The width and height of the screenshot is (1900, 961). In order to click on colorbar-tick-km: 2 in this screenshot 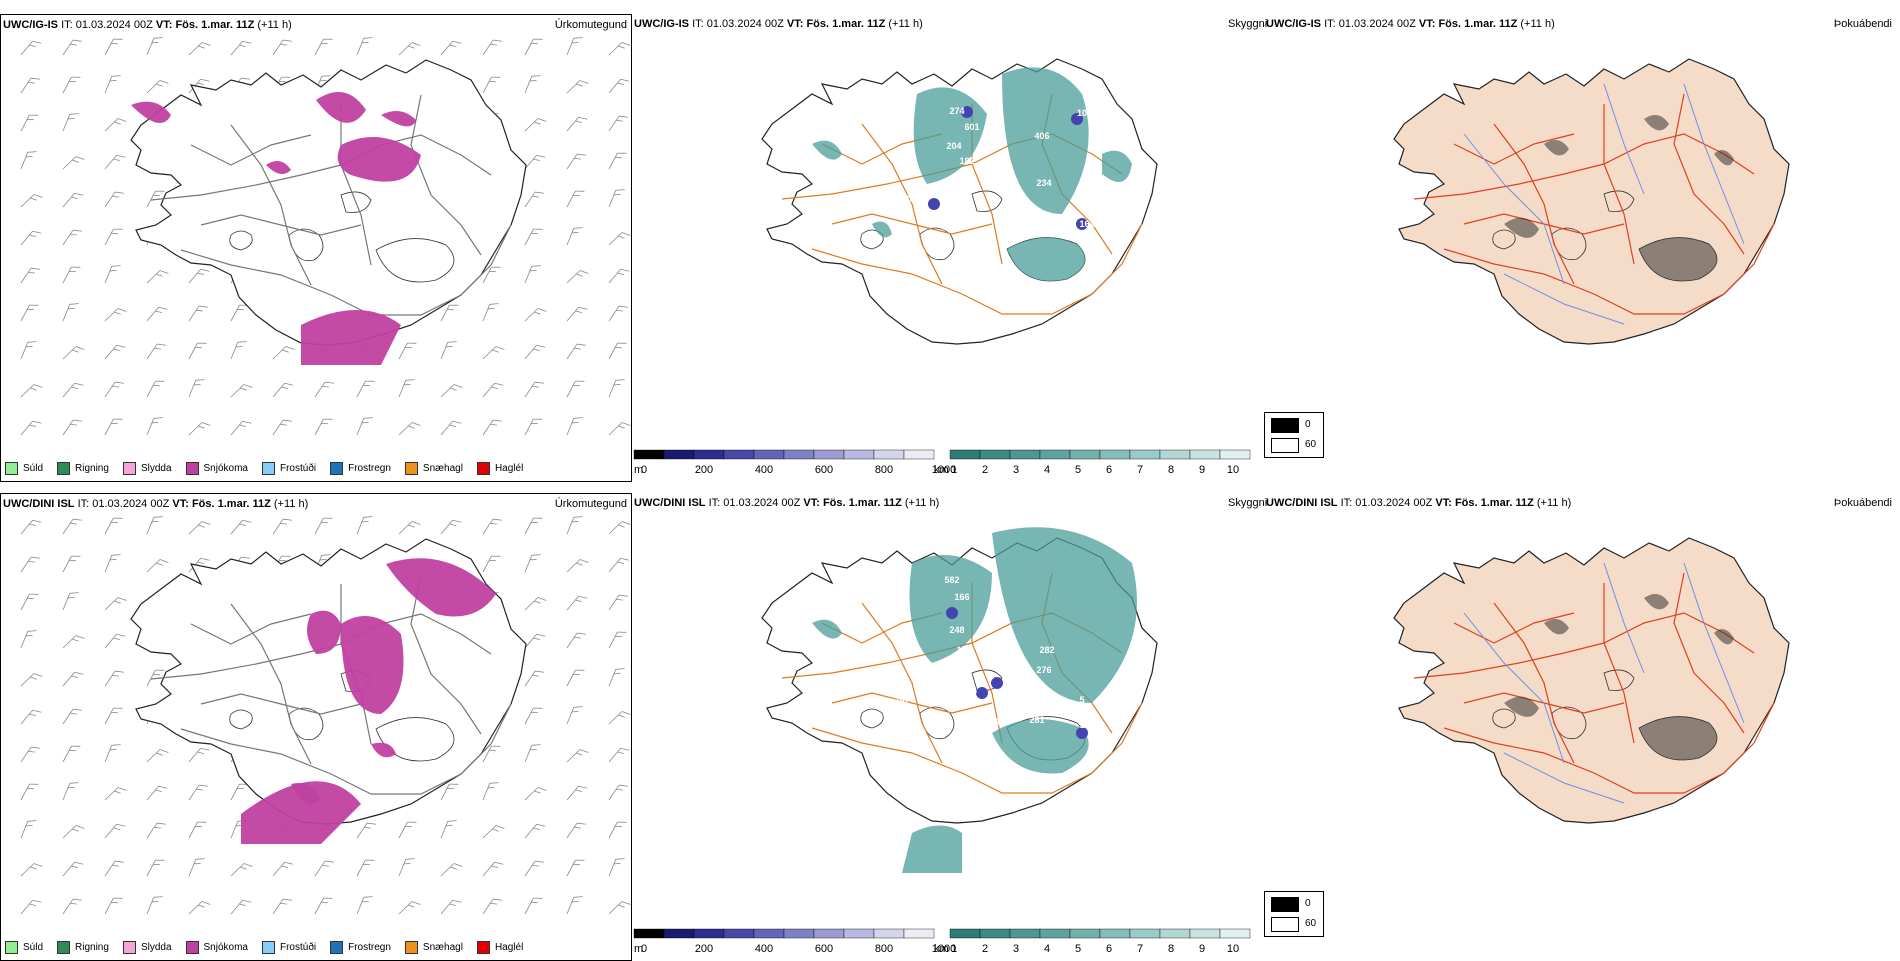, I will do `click(985, 949)`.